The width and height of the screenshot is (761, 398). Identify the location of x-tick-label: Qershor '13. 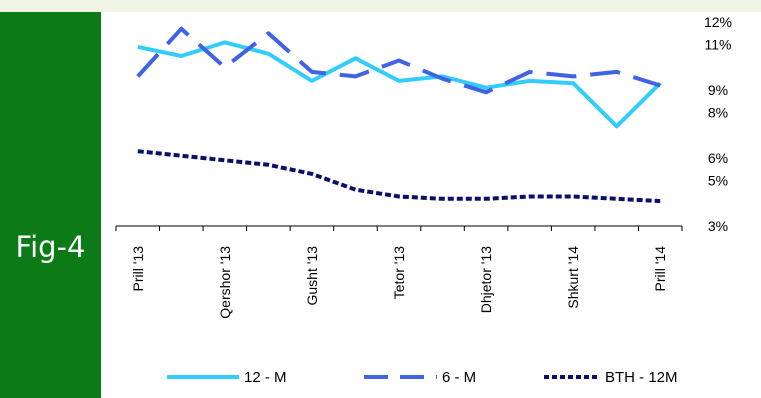
(225, 282).